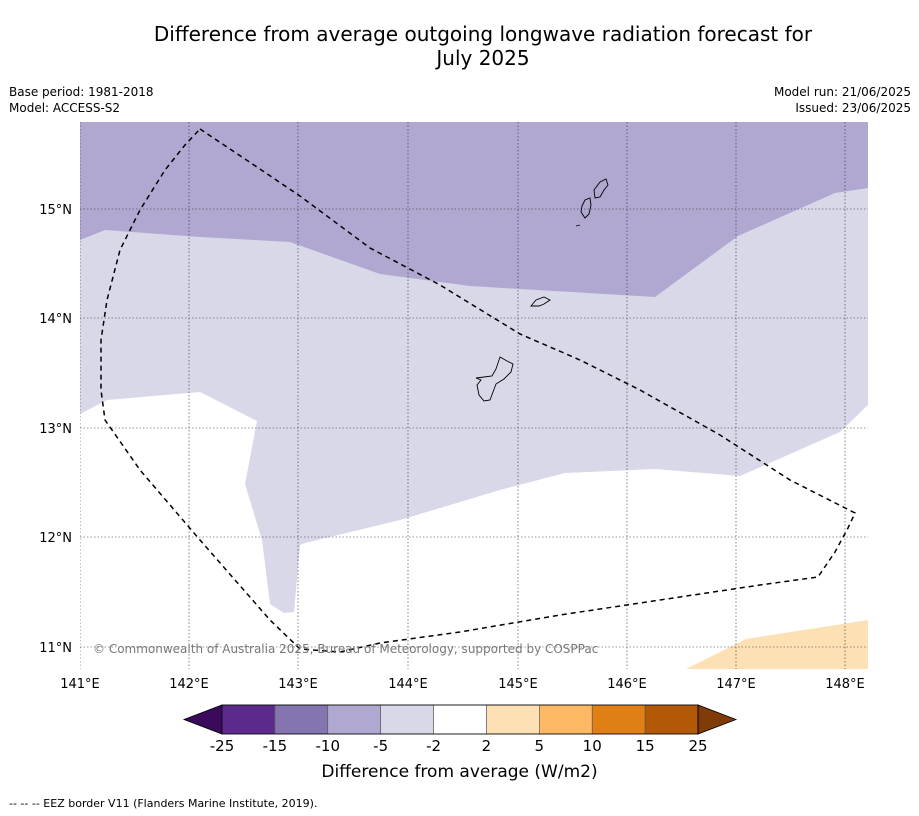 The width and height of the screenshot is (919, 816). I want to click on meta-right: Model run: 21/06/2025 Issued: 23/06/2025, so click(842, 100).